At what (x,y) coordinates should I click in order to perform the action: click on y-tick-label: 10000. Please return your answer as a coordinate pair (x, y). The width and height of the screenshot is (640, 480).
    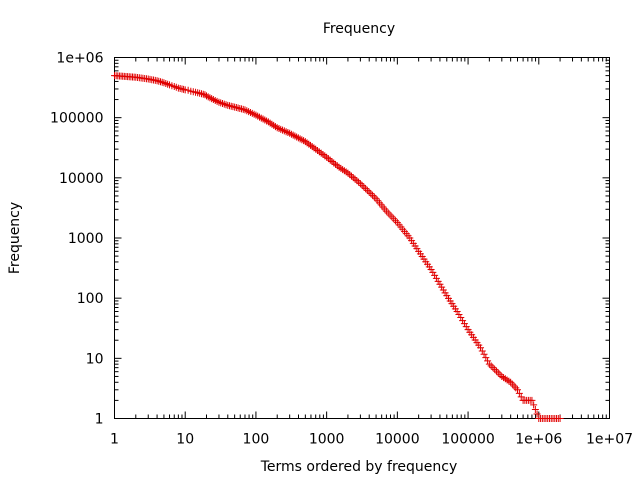
    Looking at the image, I should click on (81, 179).